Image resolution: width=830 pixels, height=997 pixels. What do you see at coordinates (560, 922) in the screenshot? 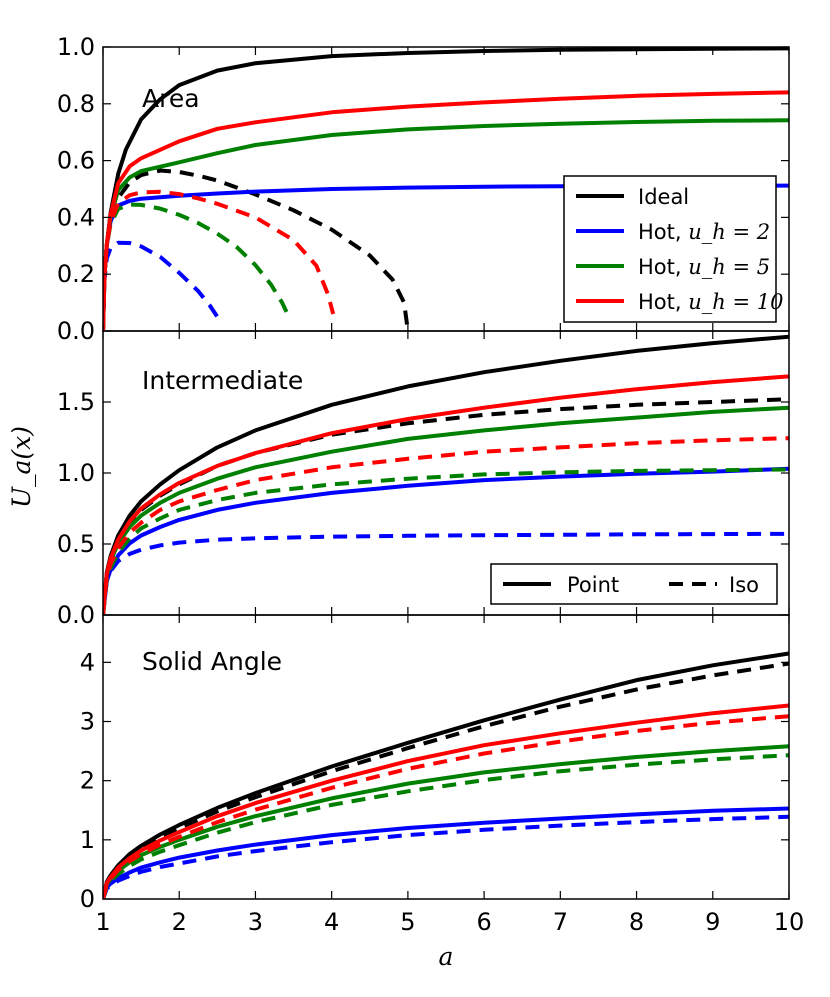
I see `x-tick-label: 7` at bounding box center [560, 922].